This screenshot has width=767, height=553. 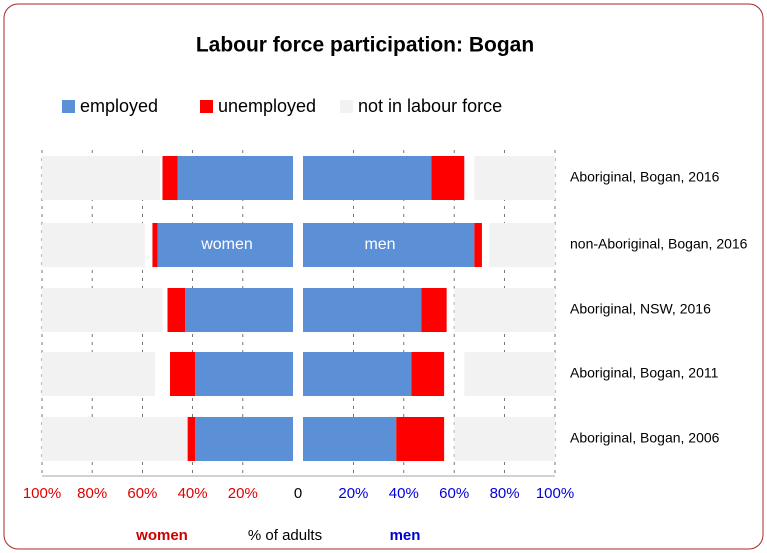 I want to click on category-label: Aboriginal, Bogan, 2011, so click(x=644, y=373).